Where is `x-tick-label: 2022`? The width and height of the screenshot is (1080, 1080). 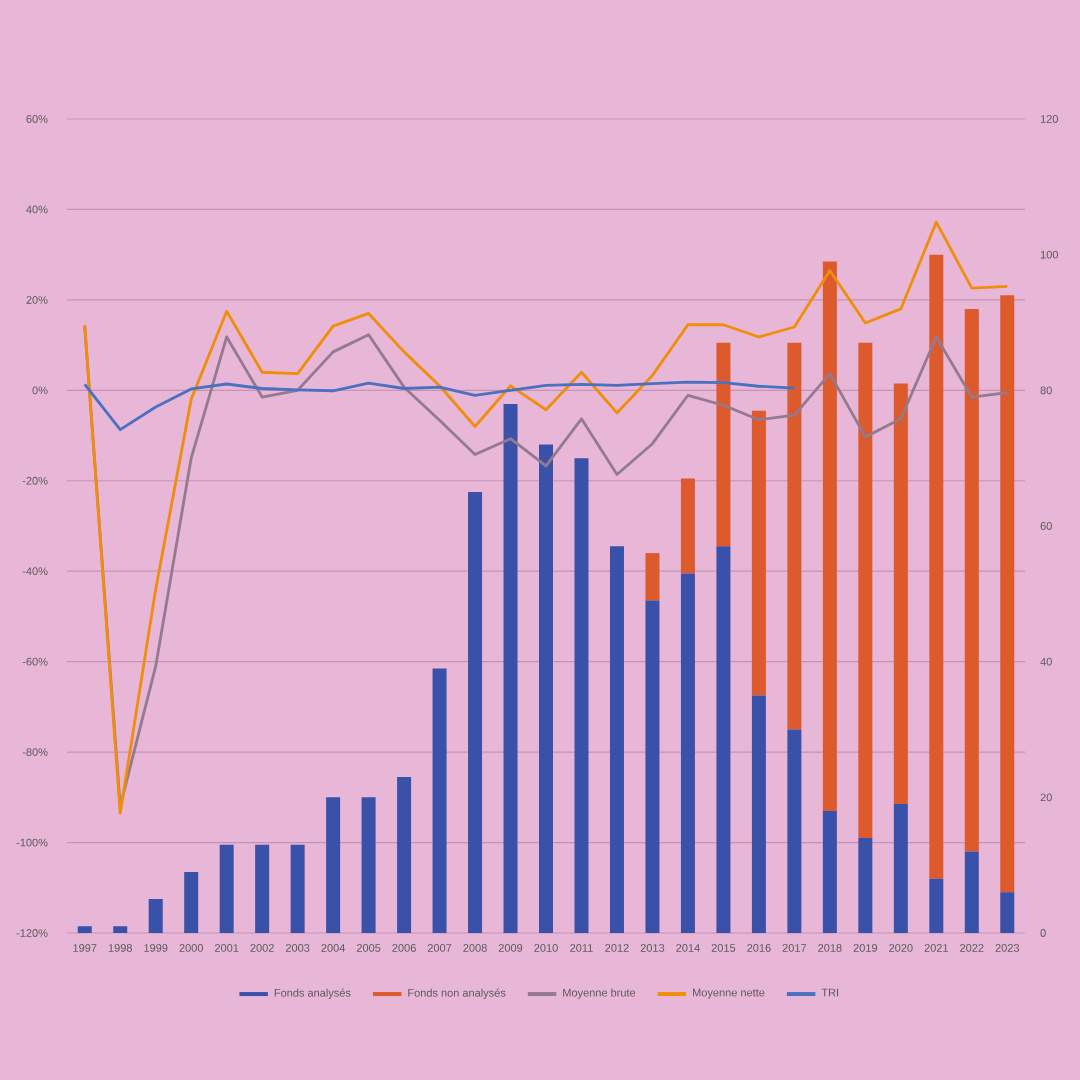 x-tick-label: 2022 is located at coordinates (972, 948).